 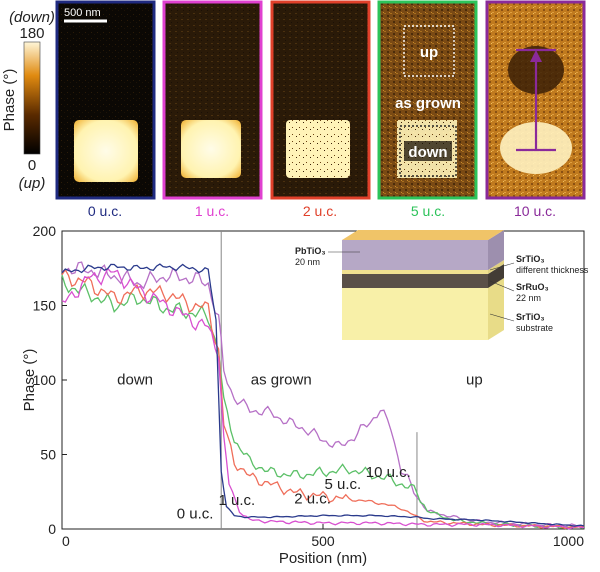 I want to click on series-labels: 0 u.c. 1 u.c. 2 u.c.5 u.c. 10 u.c., so click(x=294, y=493).